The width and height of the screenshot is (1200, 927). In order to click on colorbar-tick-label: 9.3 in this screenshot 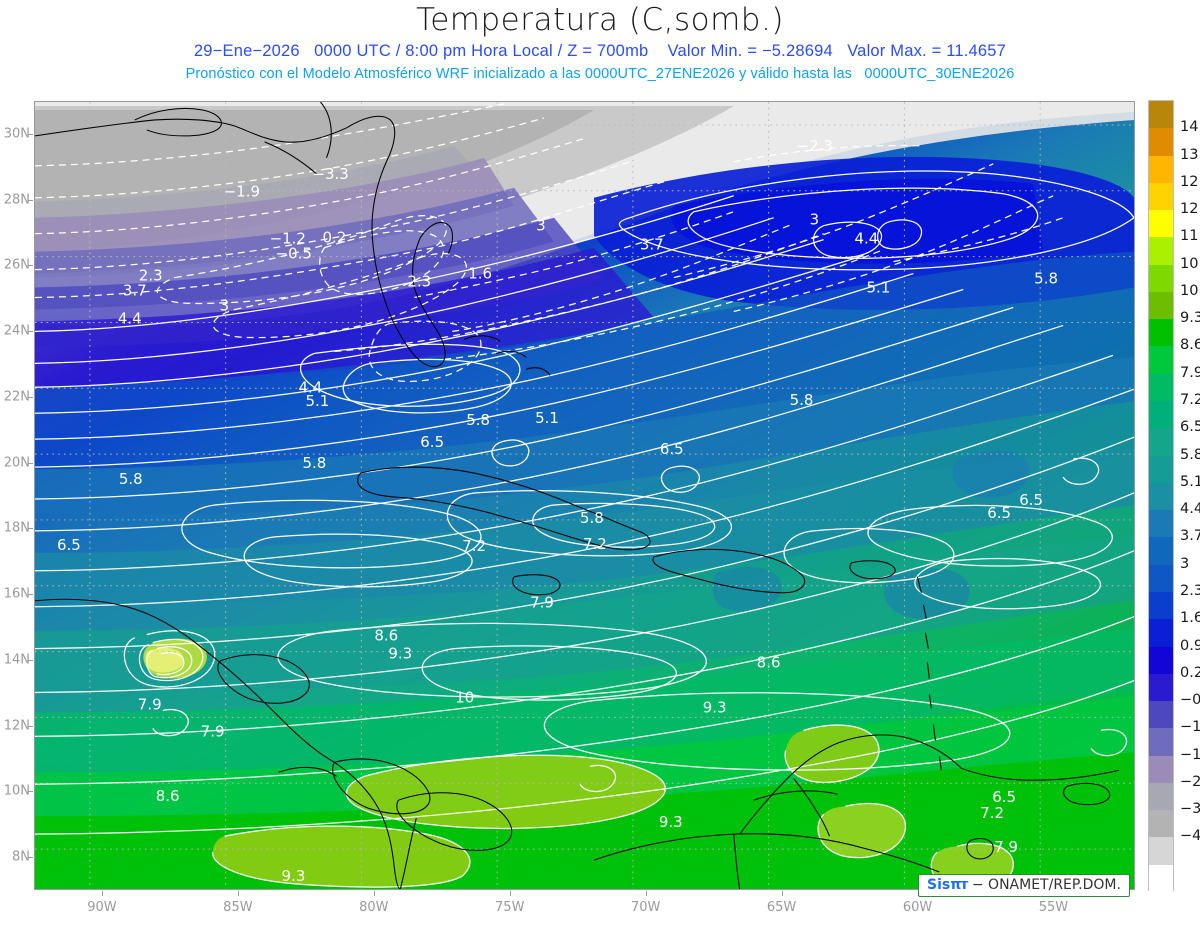, I will do `click(1190, 318)`.